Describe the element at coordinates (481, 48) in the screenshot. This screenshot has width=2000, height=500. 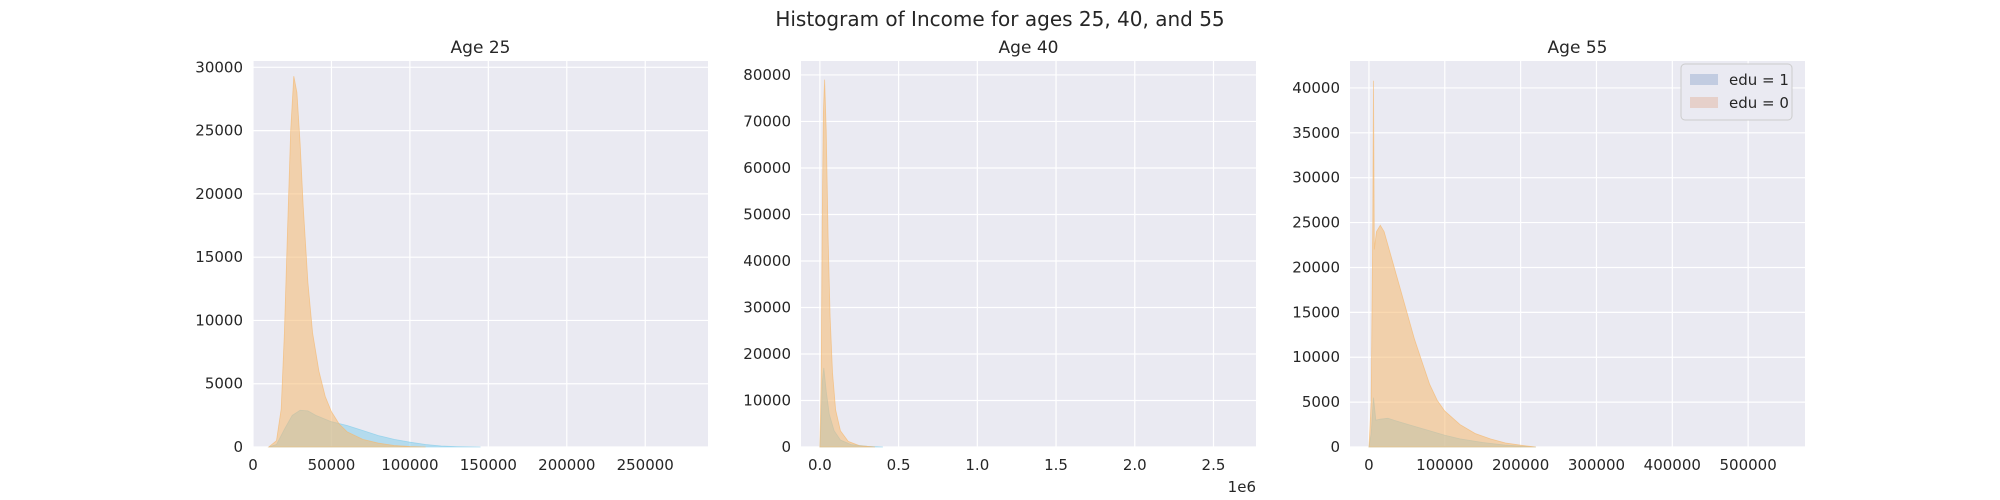
I see `panel-title: Age 25` at that location.